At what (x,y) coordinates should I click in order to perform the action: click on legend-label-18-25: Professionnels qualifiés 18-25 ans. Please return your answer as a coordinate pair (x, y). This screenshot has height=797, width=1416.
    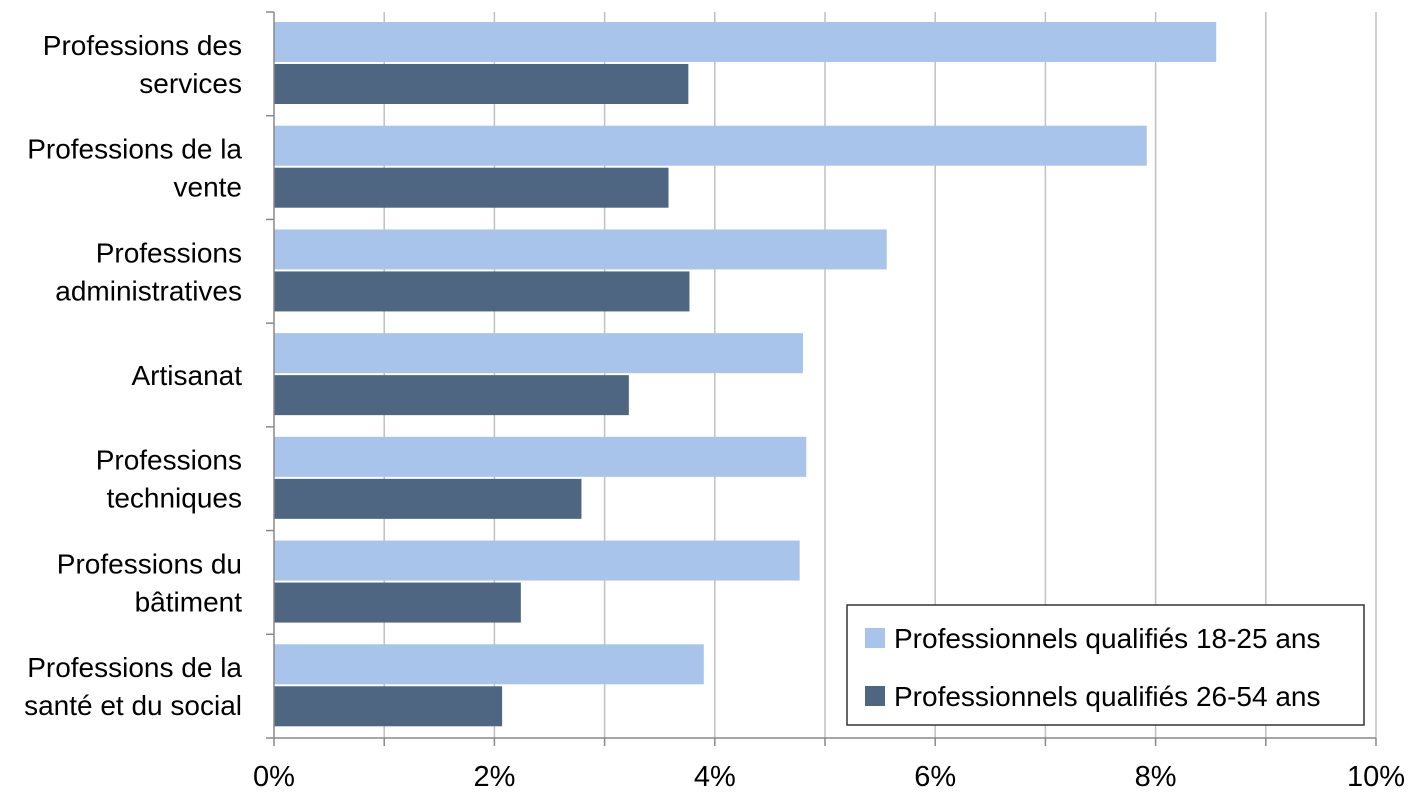
    Looking at the image, I should click on (1107, 638).